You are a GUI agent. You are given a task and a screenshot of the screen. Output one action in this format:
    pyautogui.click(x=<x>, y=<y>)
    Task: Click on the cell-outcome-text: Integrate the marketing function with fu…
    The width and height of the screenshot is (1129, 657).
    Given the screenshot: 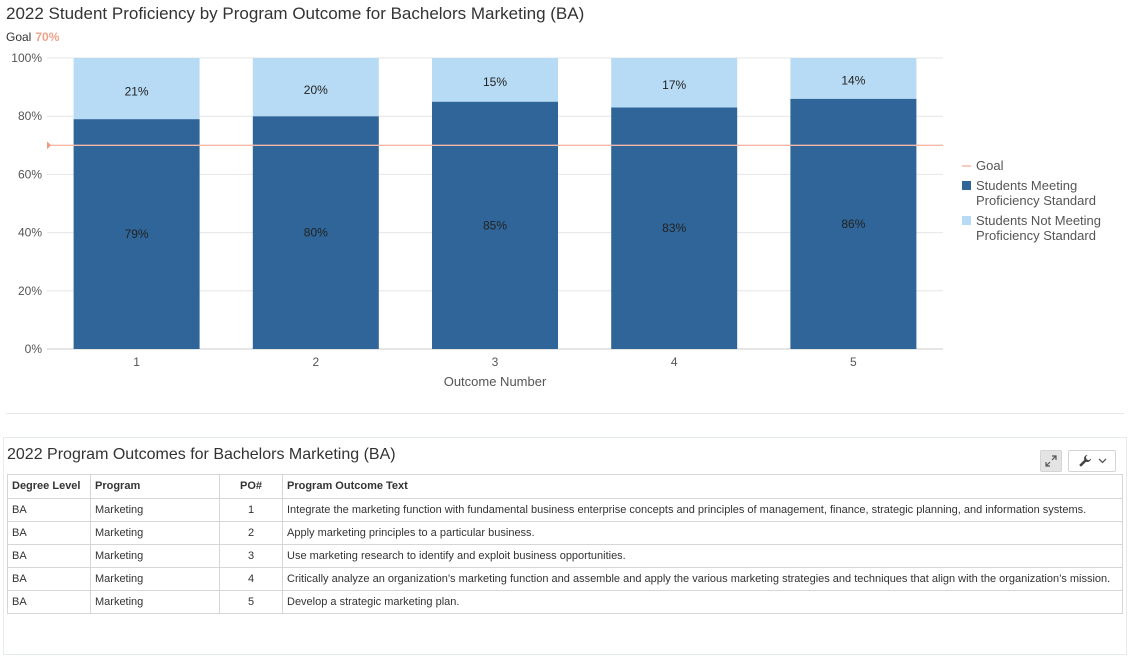 What is the action you would take?
    pyautogui.click(x=702, y=510)
    